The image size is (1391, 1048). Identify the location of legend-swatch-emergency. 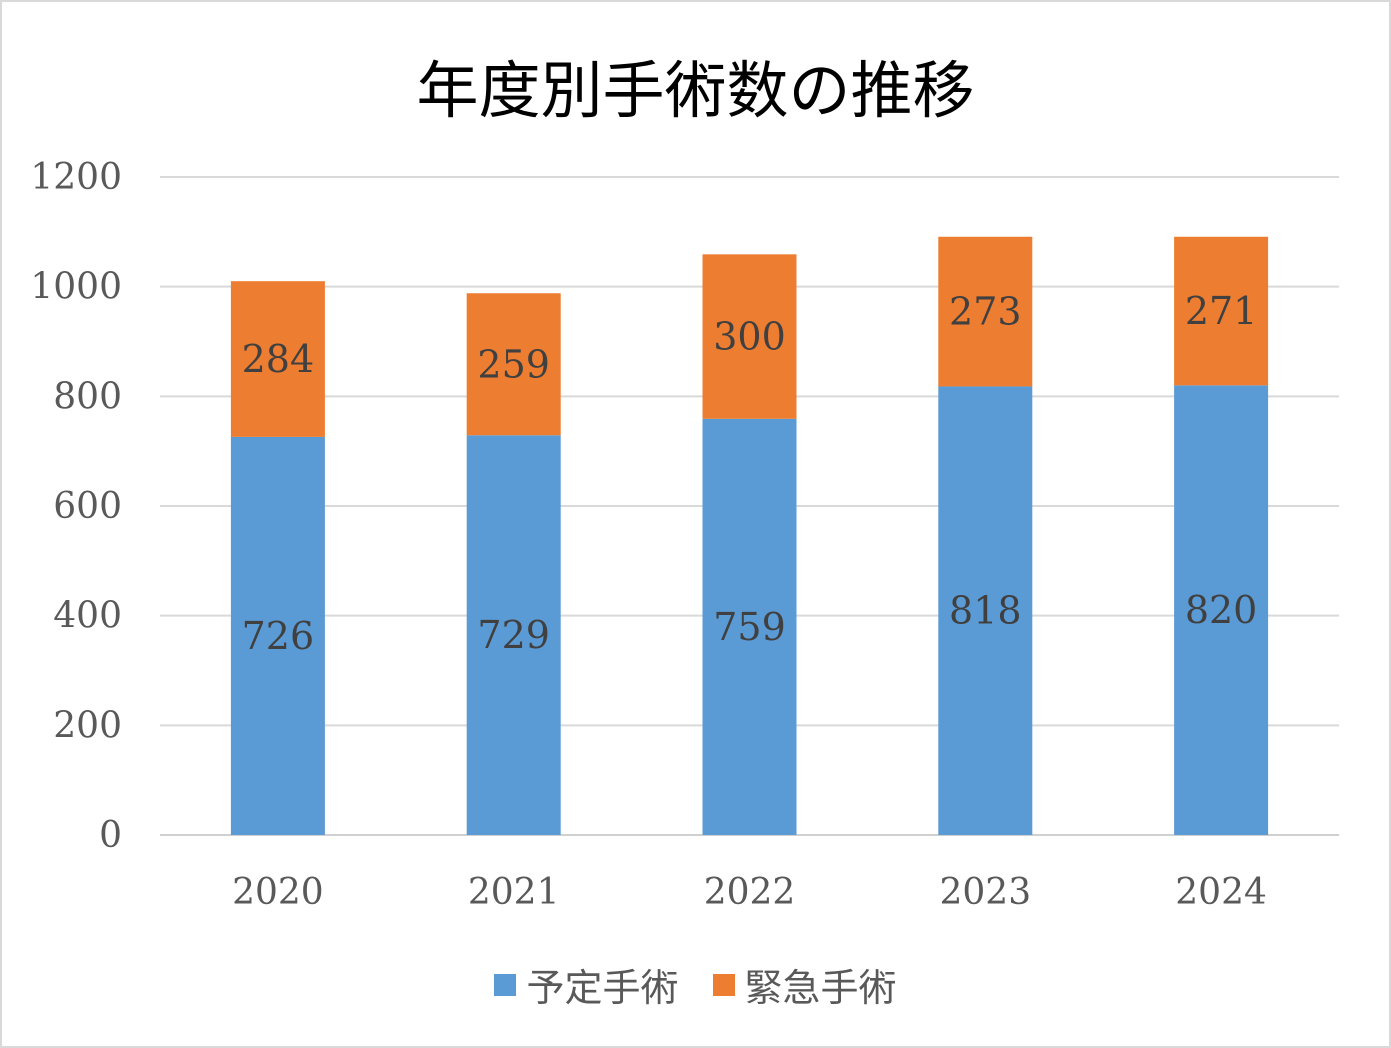
(723, 984).